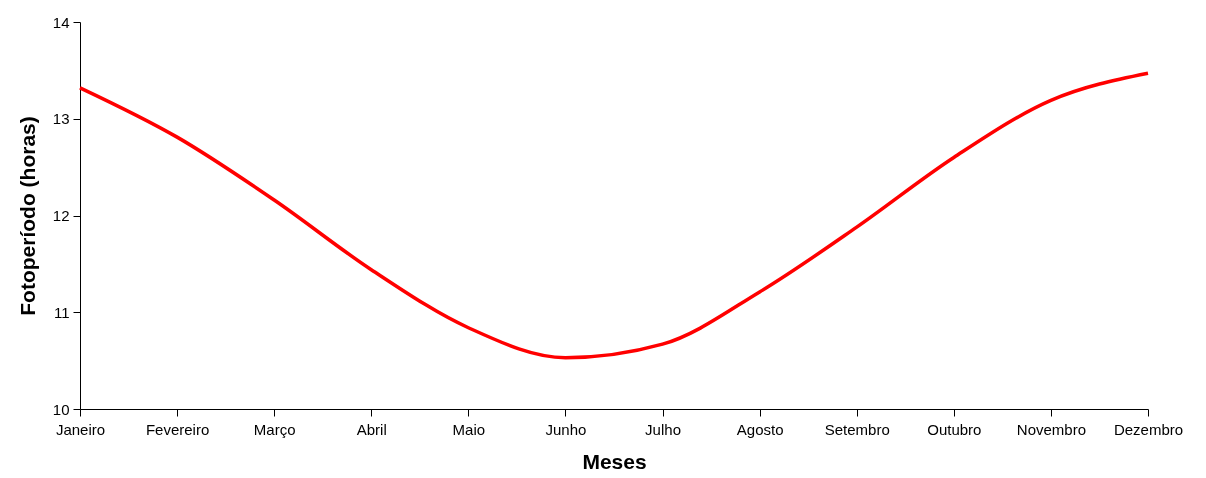 The height and width of the screenshot is (478, 1206). I want to click on x-tick-label: Novembro, so click(1051, 429).